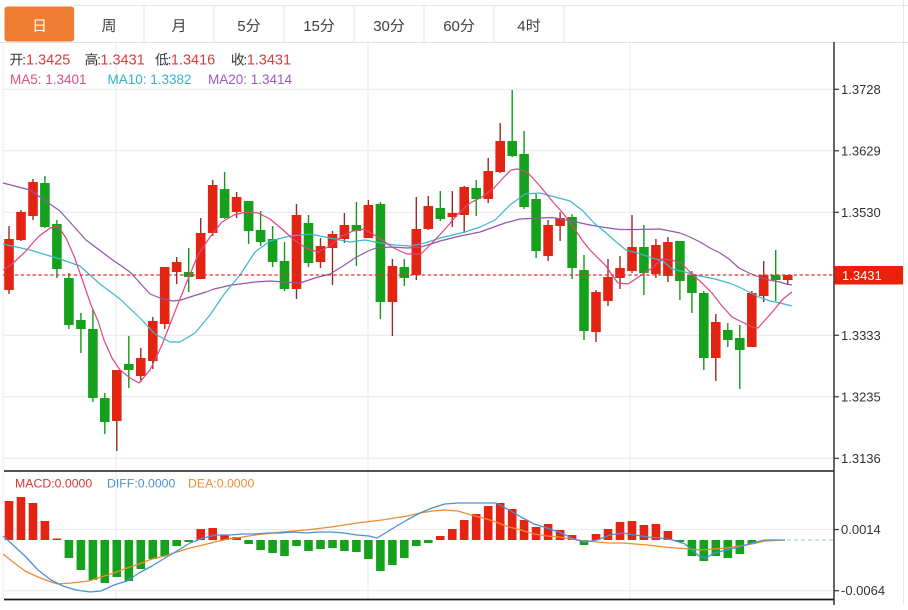 The height and width of the screenshot is (610, 908). What do you see at coordinates (193, 61) in the screenshot?
I see `svg-text: 1.3416` at bounding box center [193, 61].